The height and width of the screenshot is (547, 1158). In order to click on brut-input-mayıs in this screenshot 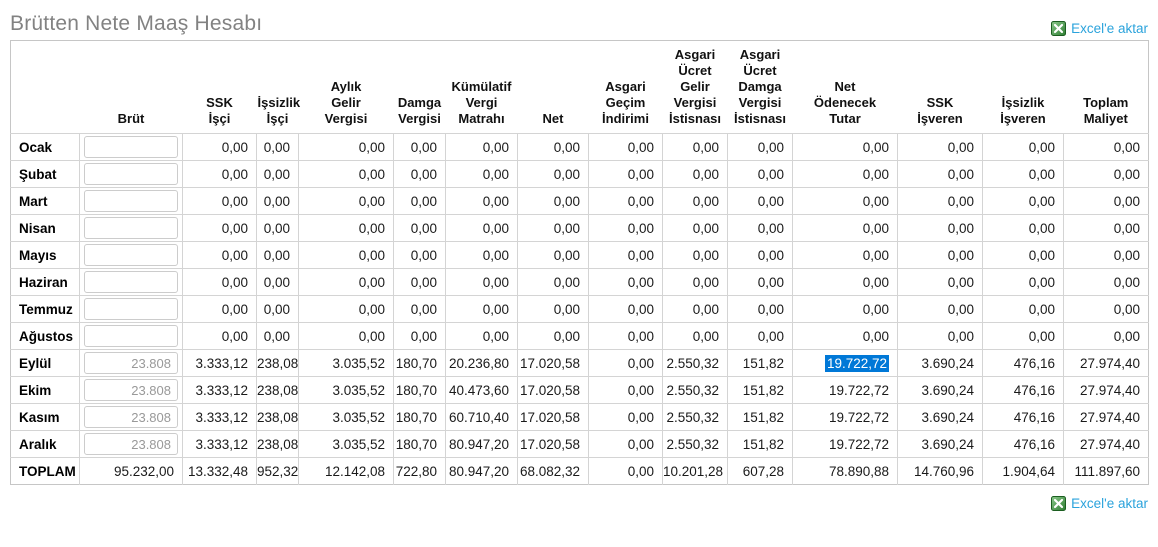, I will do `click(131, 255)`.